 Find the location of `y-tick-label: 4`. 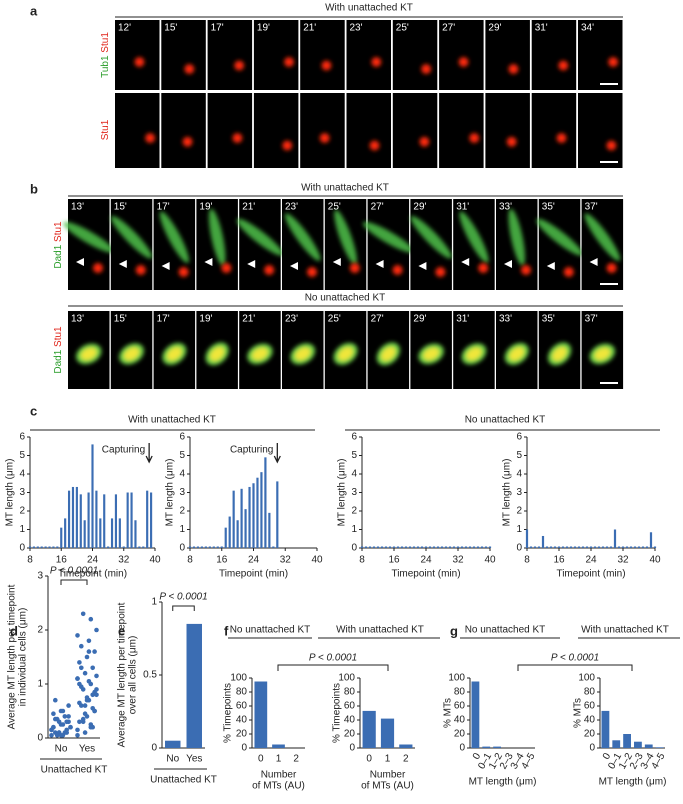

y-tick-label: 4 is located at coordinates (182, 474).